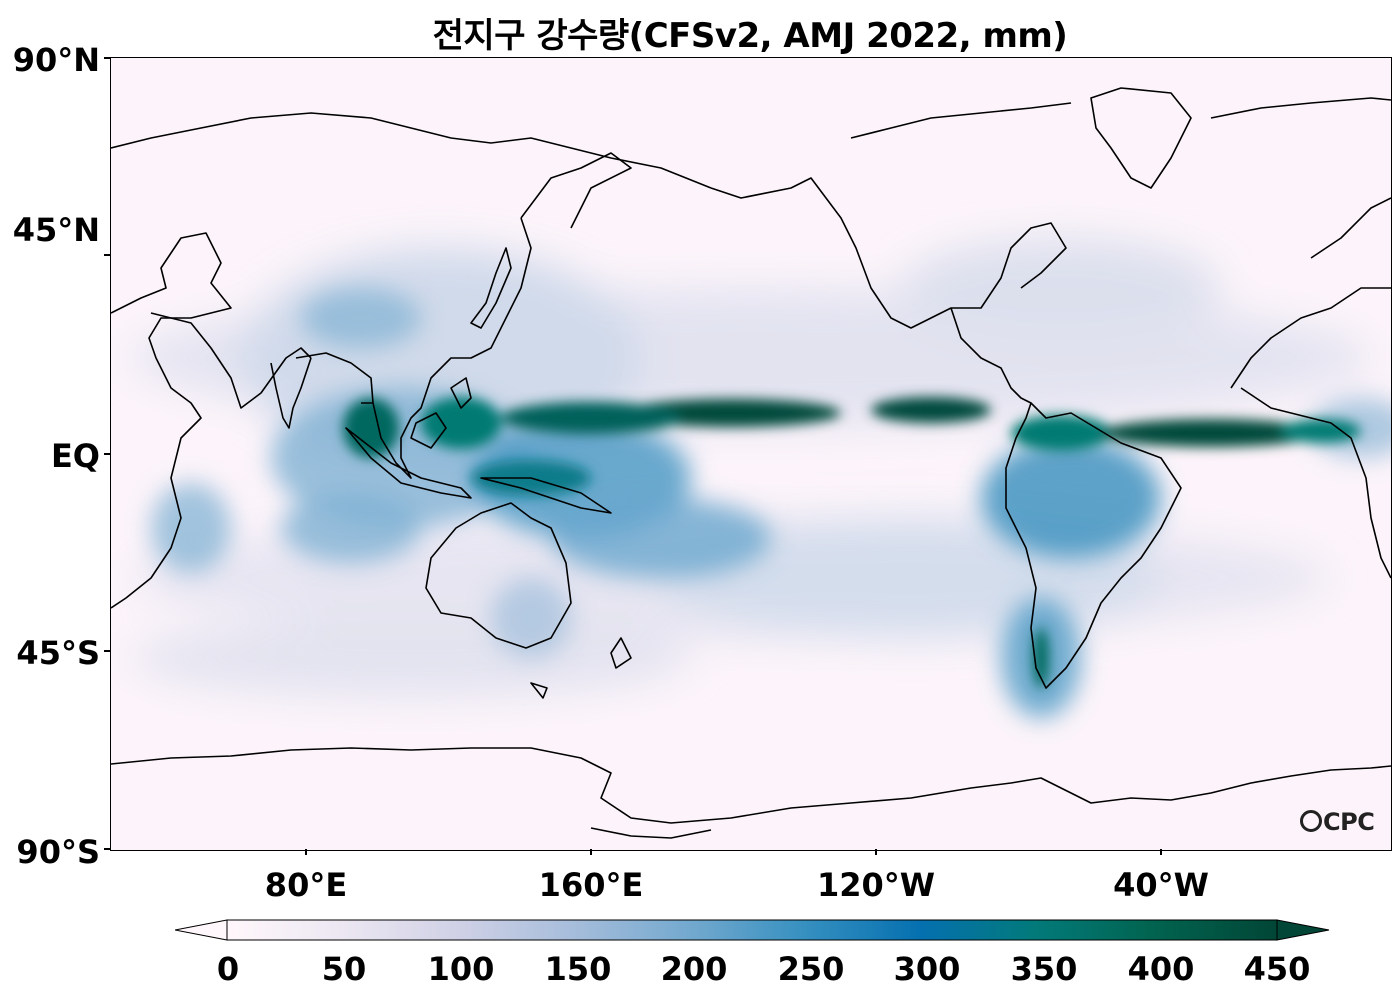  I want to click on lat-label-eq: EQ, so click(75, 456).